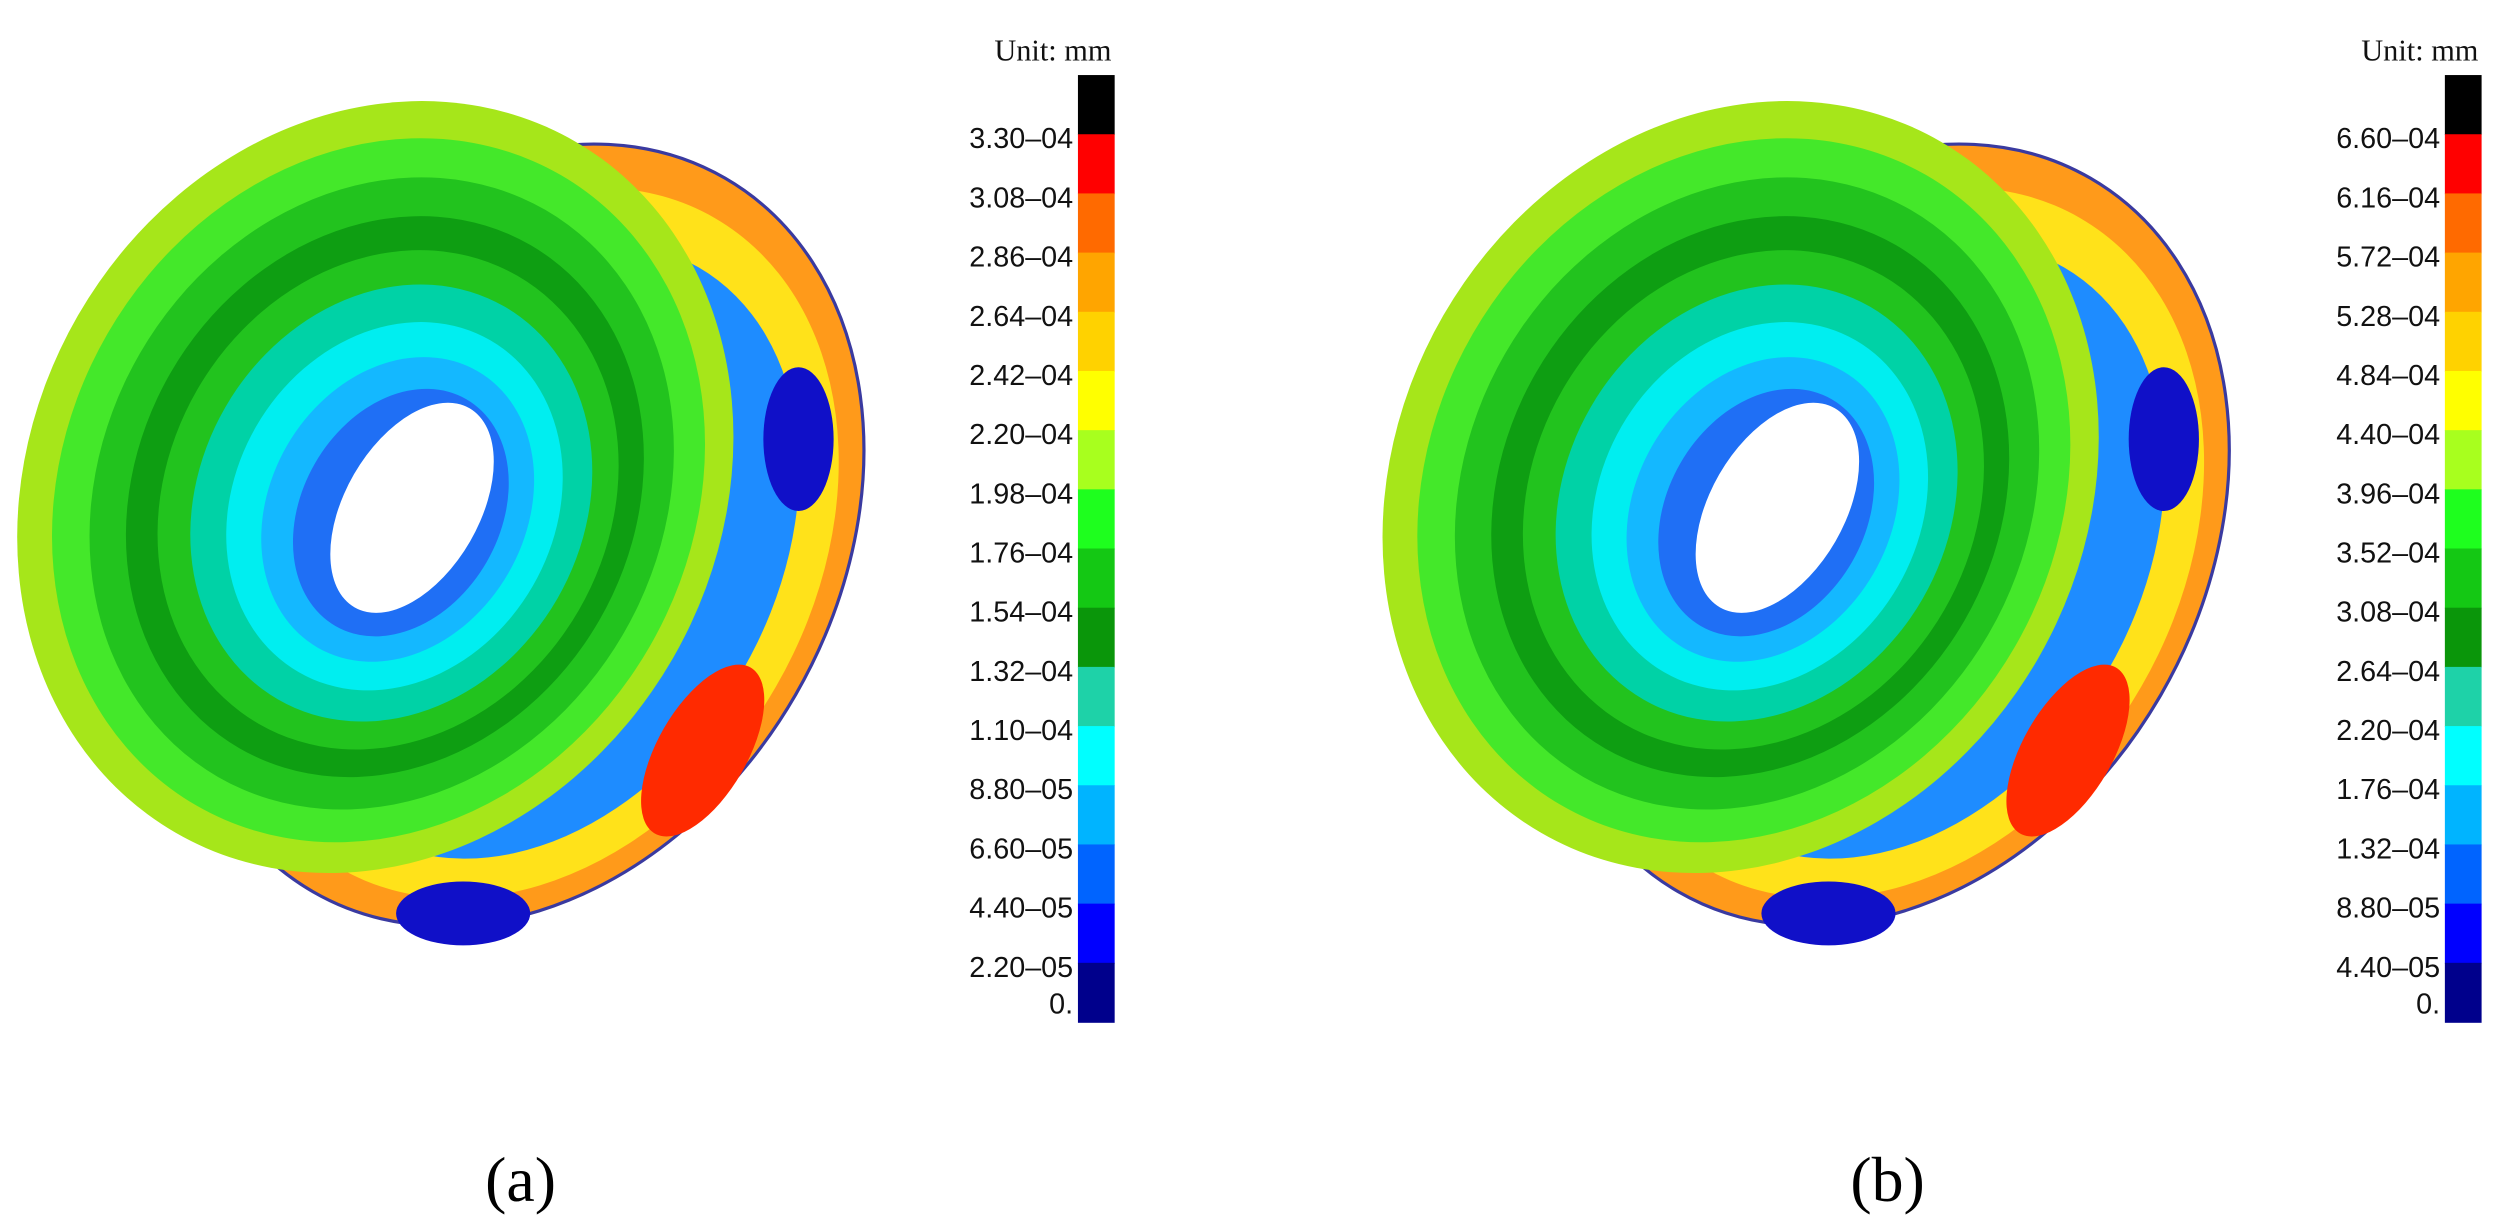  I want to click on legend-label: 6.60–05, so click(1021, 849).